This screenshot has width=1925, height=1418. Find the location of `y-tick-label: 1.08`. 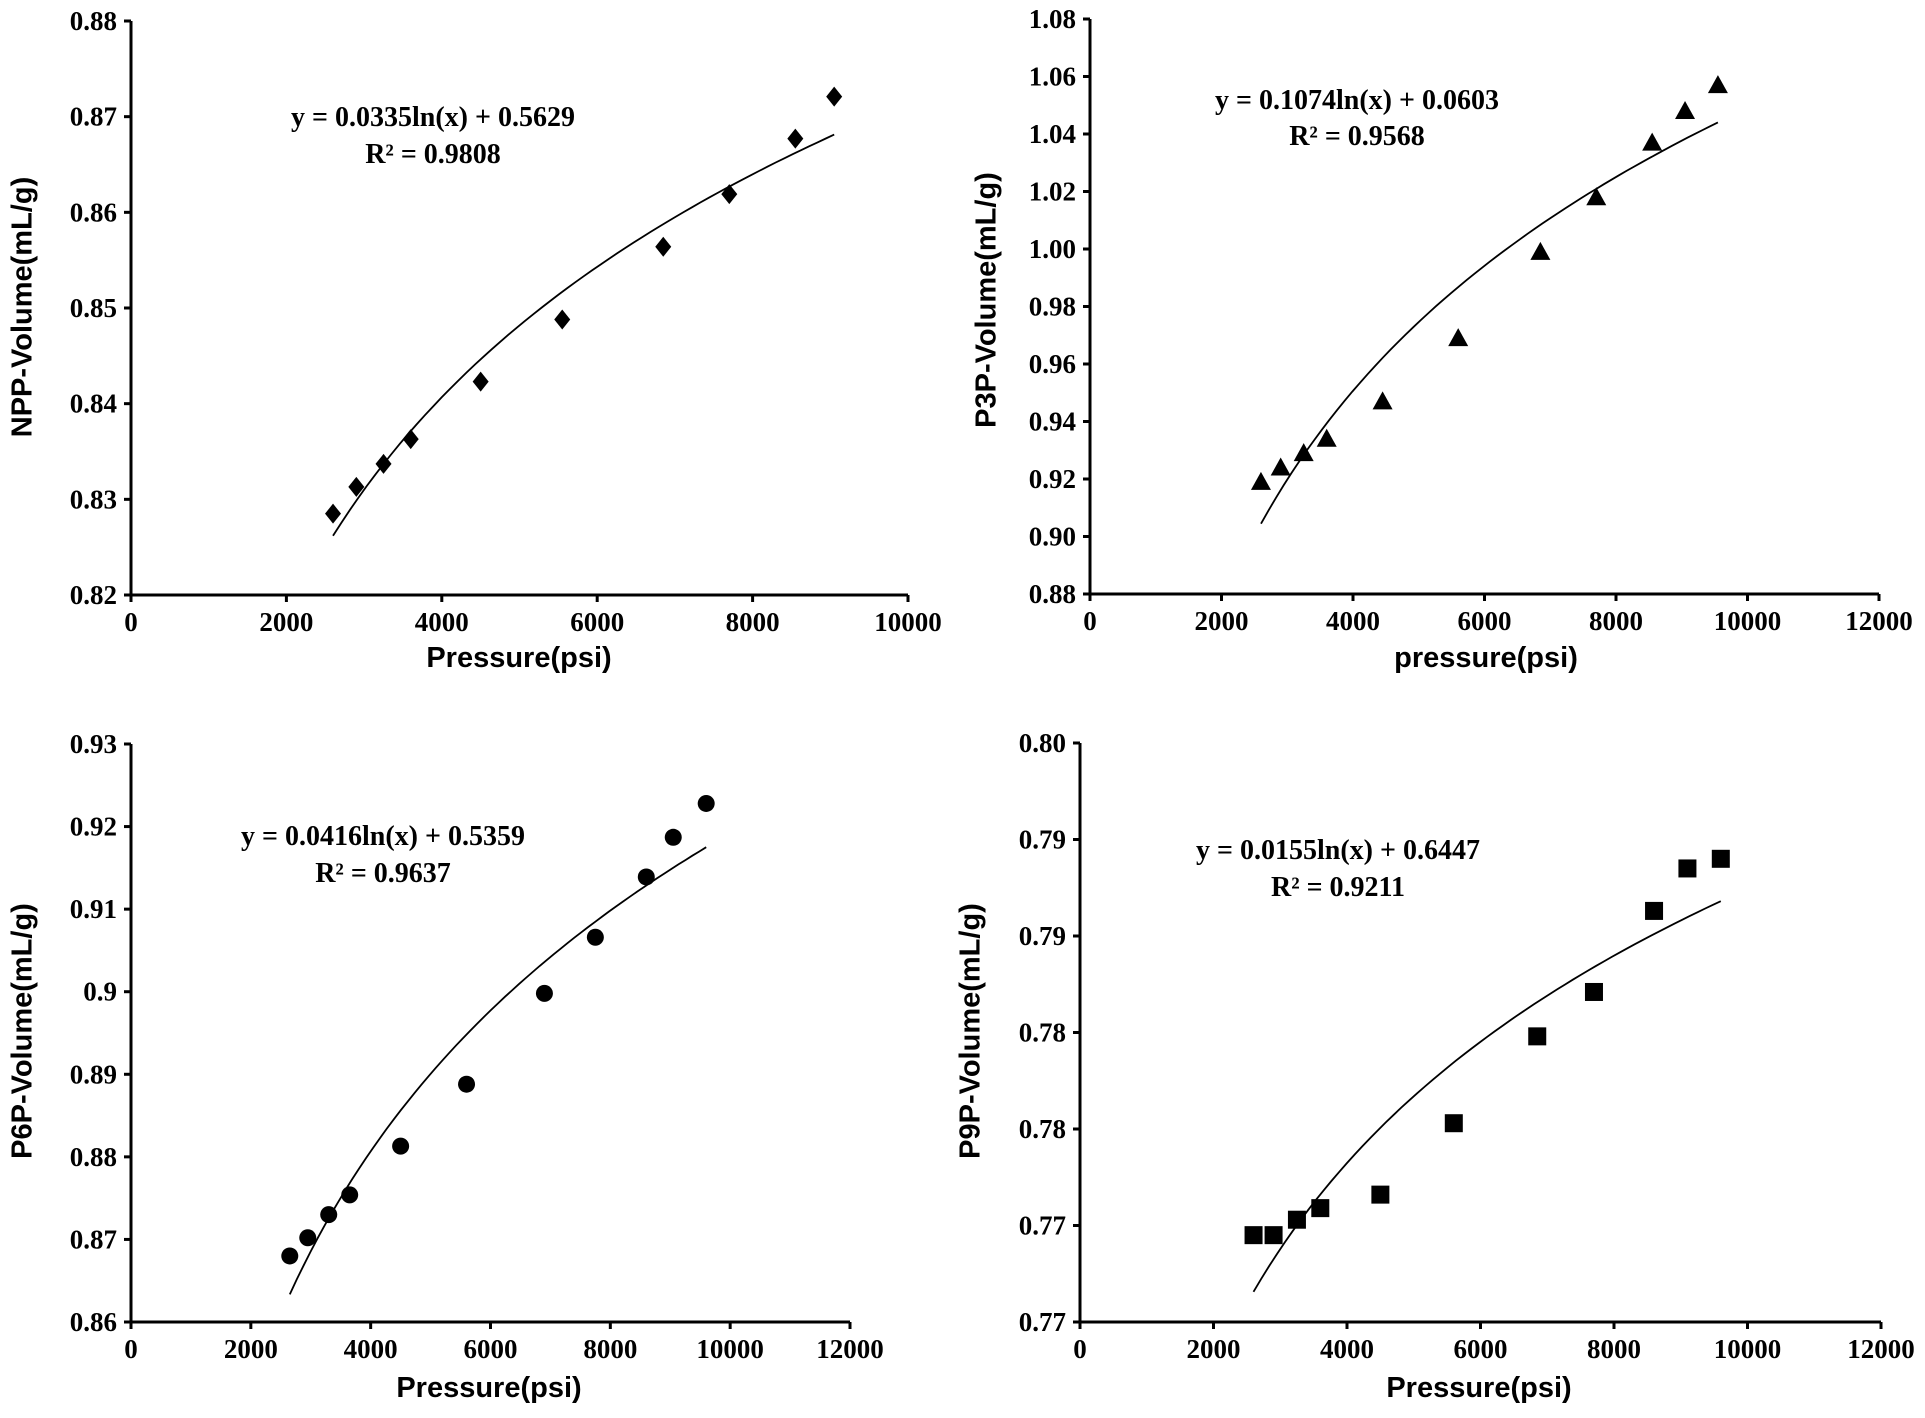

y-tick-label: 1.08 is located at coordinates (1052, 19).